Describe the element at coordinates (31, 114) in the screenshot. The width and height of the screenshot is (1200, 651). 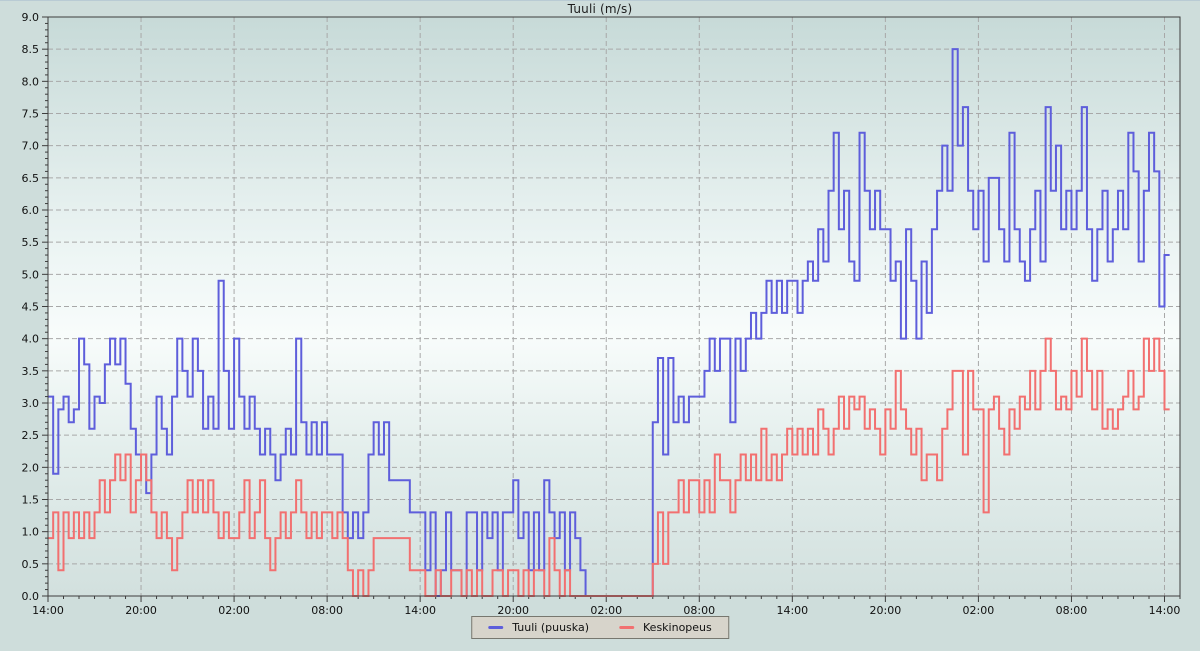
I see `svg-text: 7.5` at that location.